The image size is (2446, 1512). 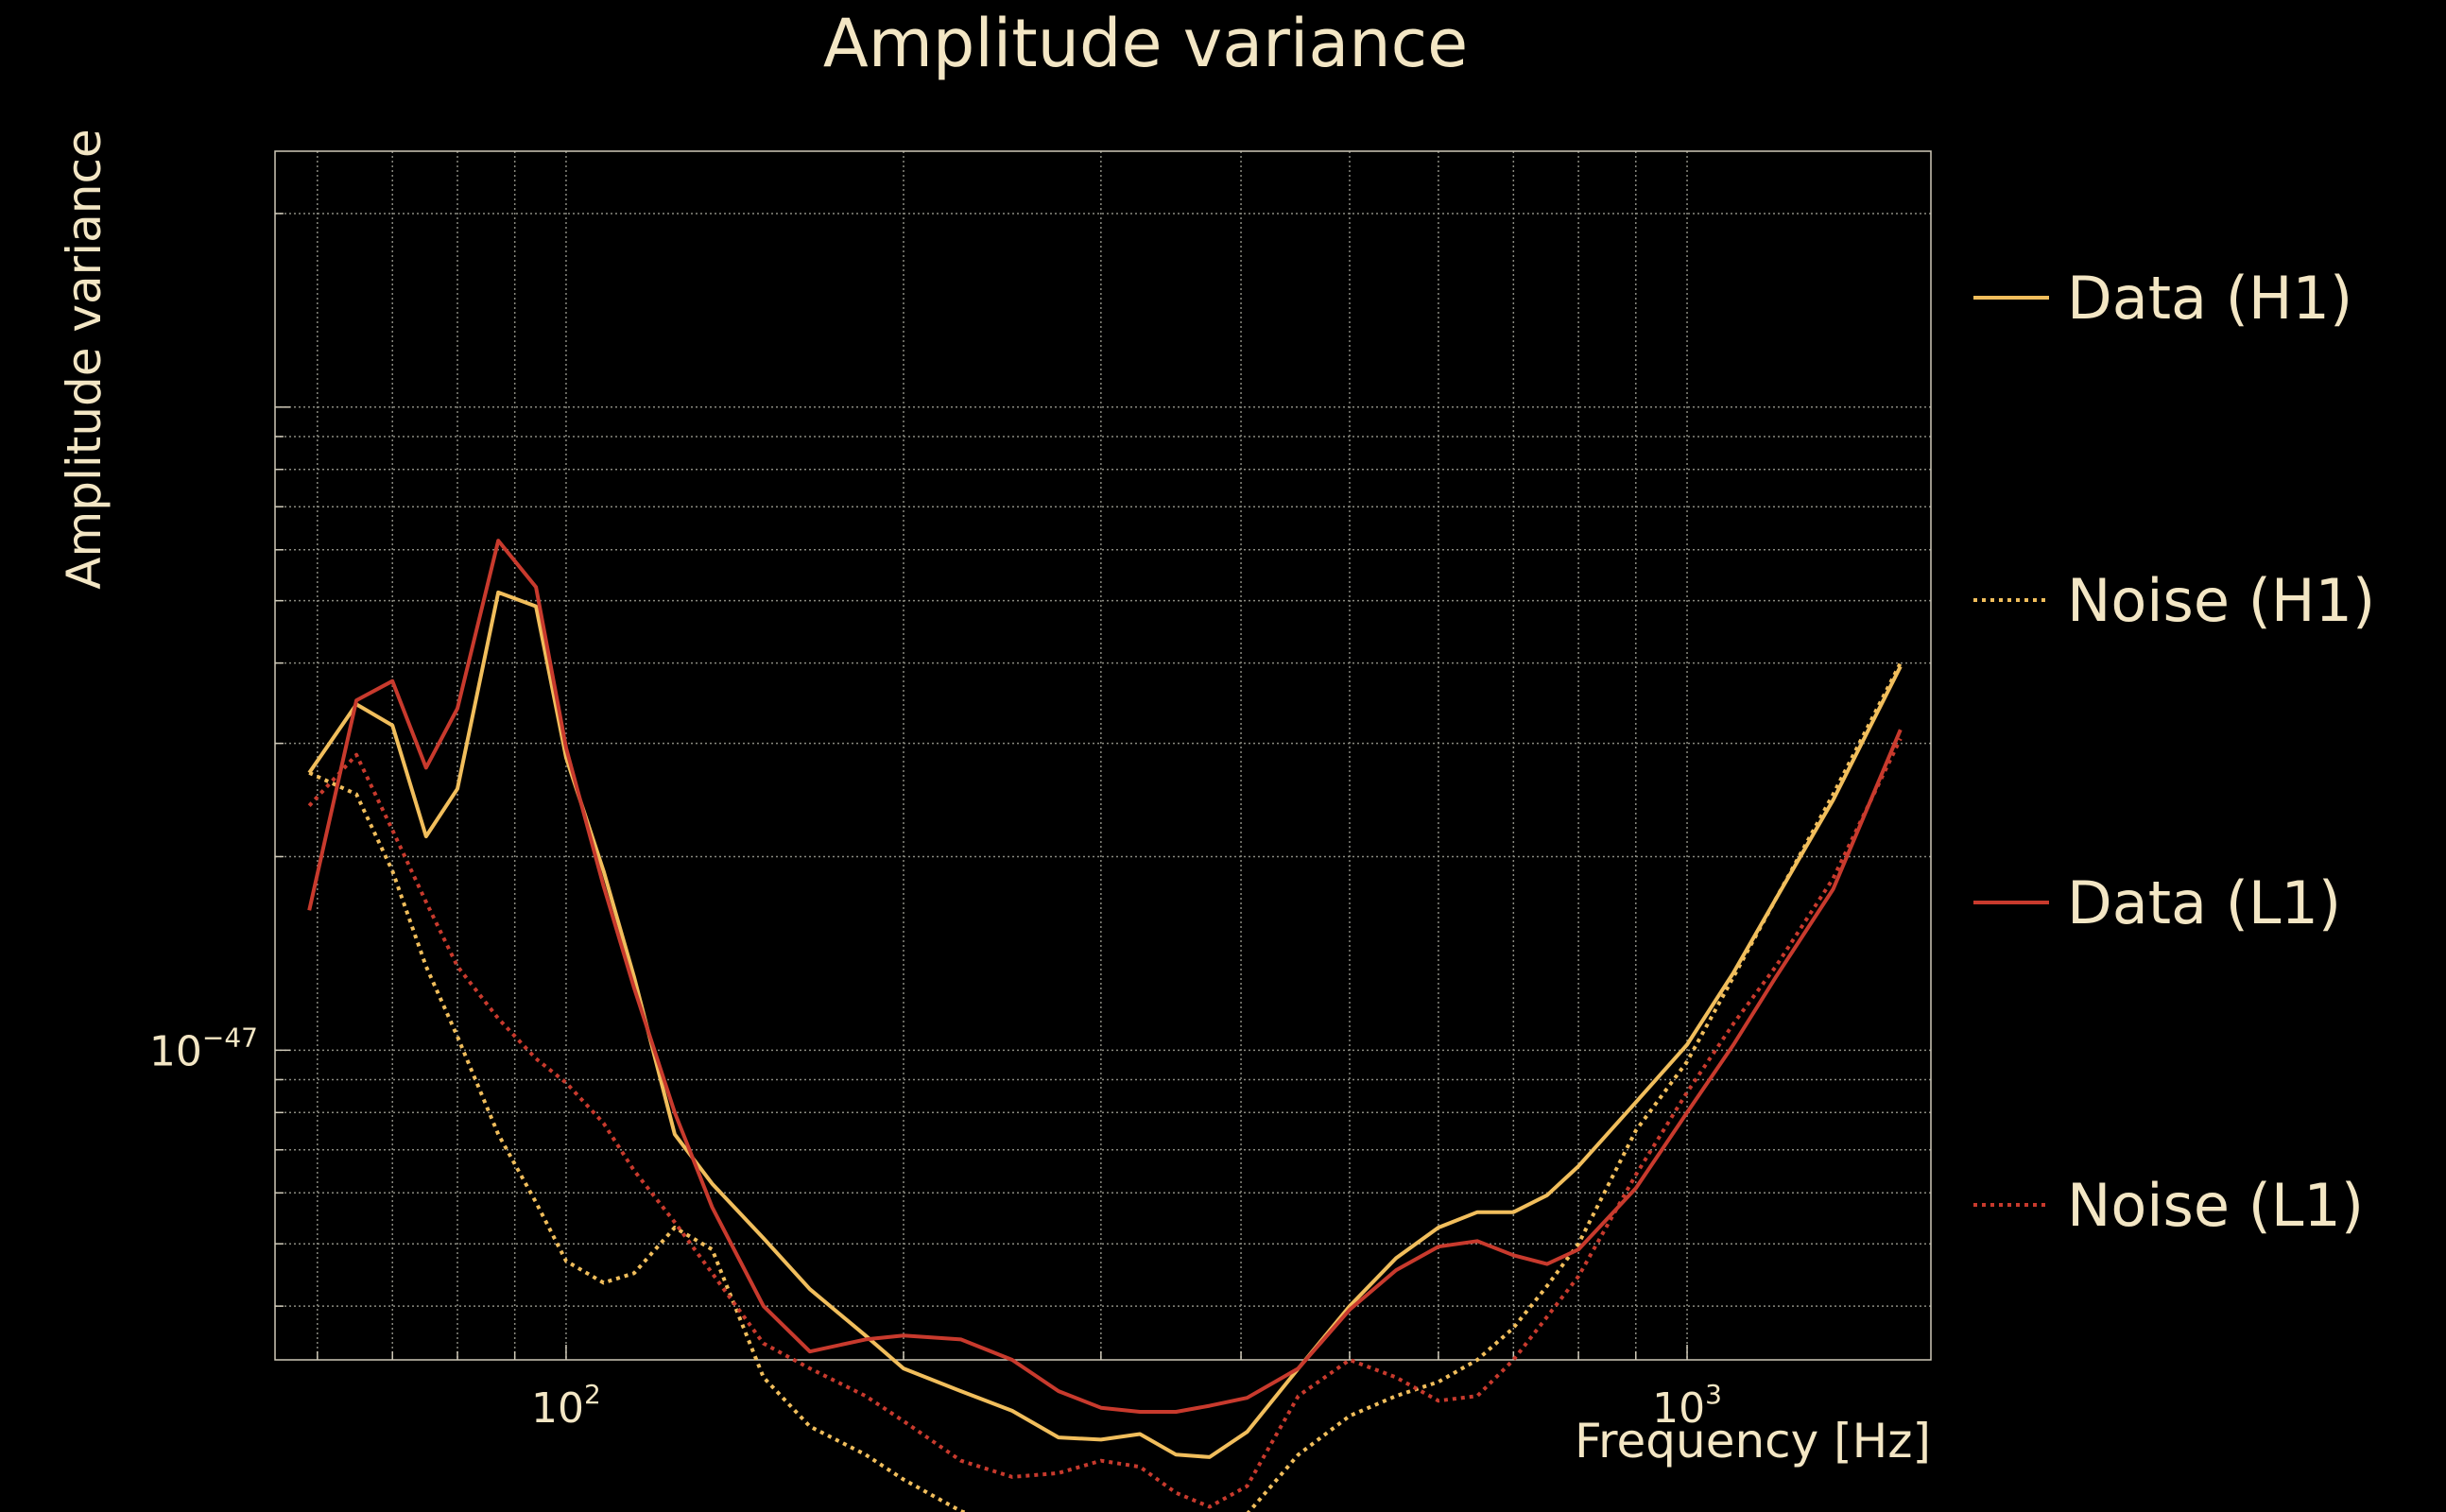 I want to click on y-axis-label: Amplitude variance, so click(x=84, y=359).